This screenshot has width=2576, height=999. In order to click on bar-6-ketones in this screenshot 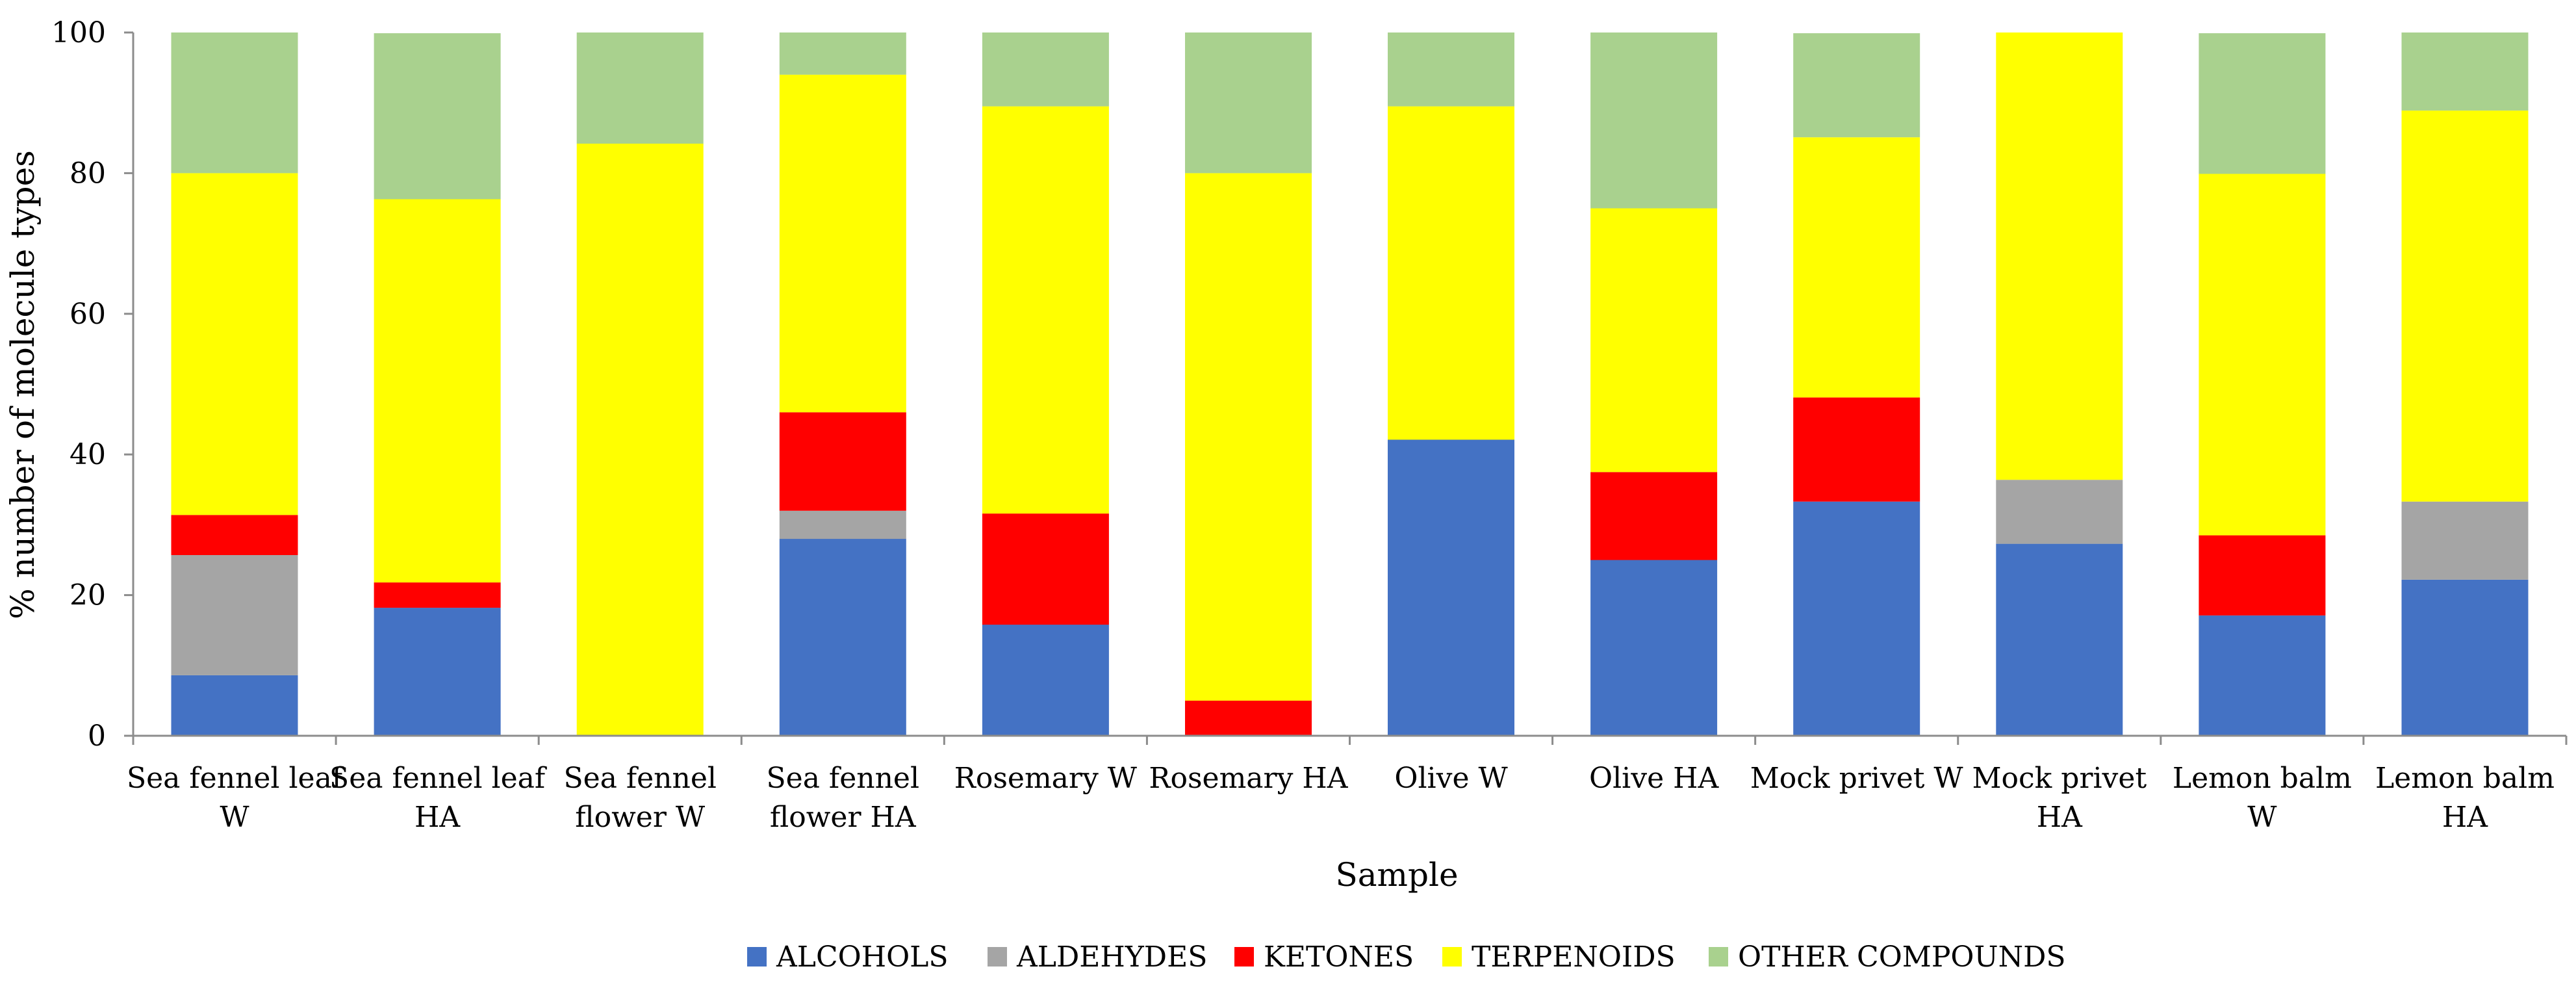, I will do `click(1248, 718)`.